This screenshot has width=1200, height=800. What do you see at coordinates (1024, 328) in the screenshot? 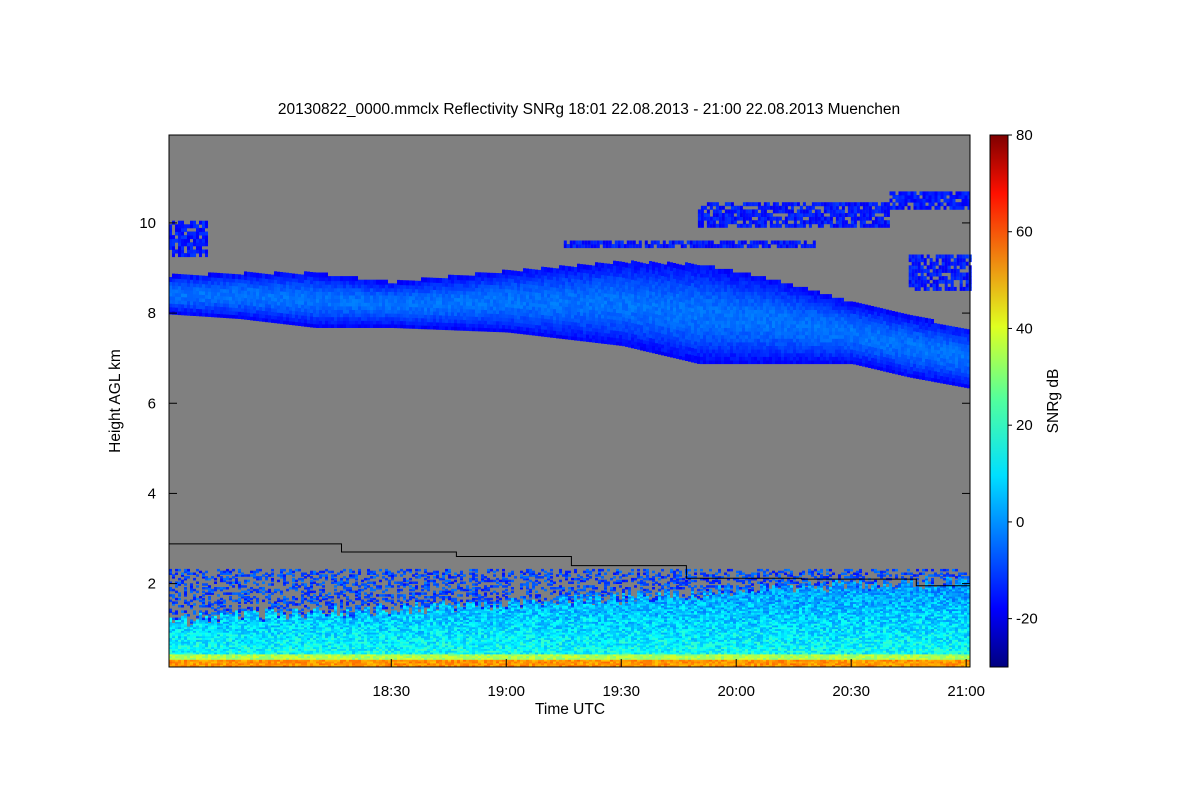
I see `colorbar-tick-label: 40` at bounding box center [1024, 328].